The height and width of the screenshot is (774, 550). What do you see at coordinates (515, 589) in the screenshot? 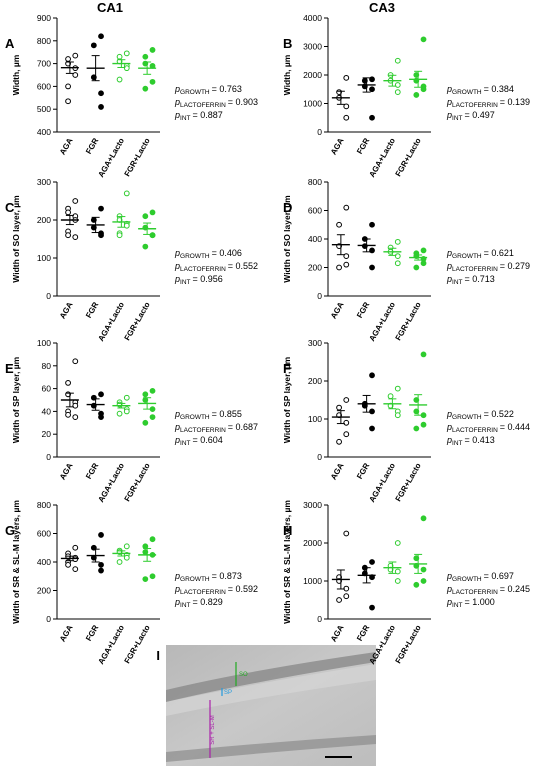
I see `stat-value: = 0.245` at bounding box center [515, 589].